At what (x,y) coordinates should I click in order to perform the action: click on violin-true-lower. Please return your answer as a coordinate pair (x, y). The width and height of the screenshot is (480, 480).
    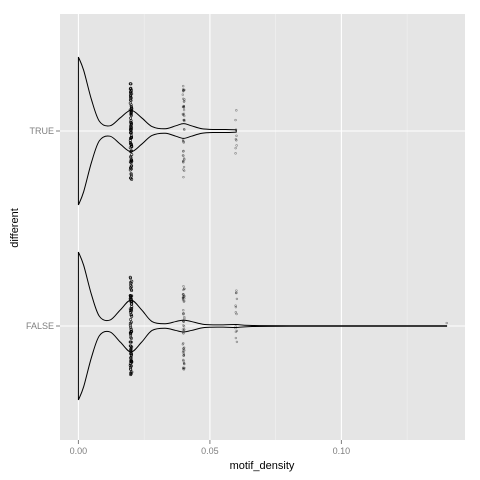
    Looking at the image, I should click on (157, 168).